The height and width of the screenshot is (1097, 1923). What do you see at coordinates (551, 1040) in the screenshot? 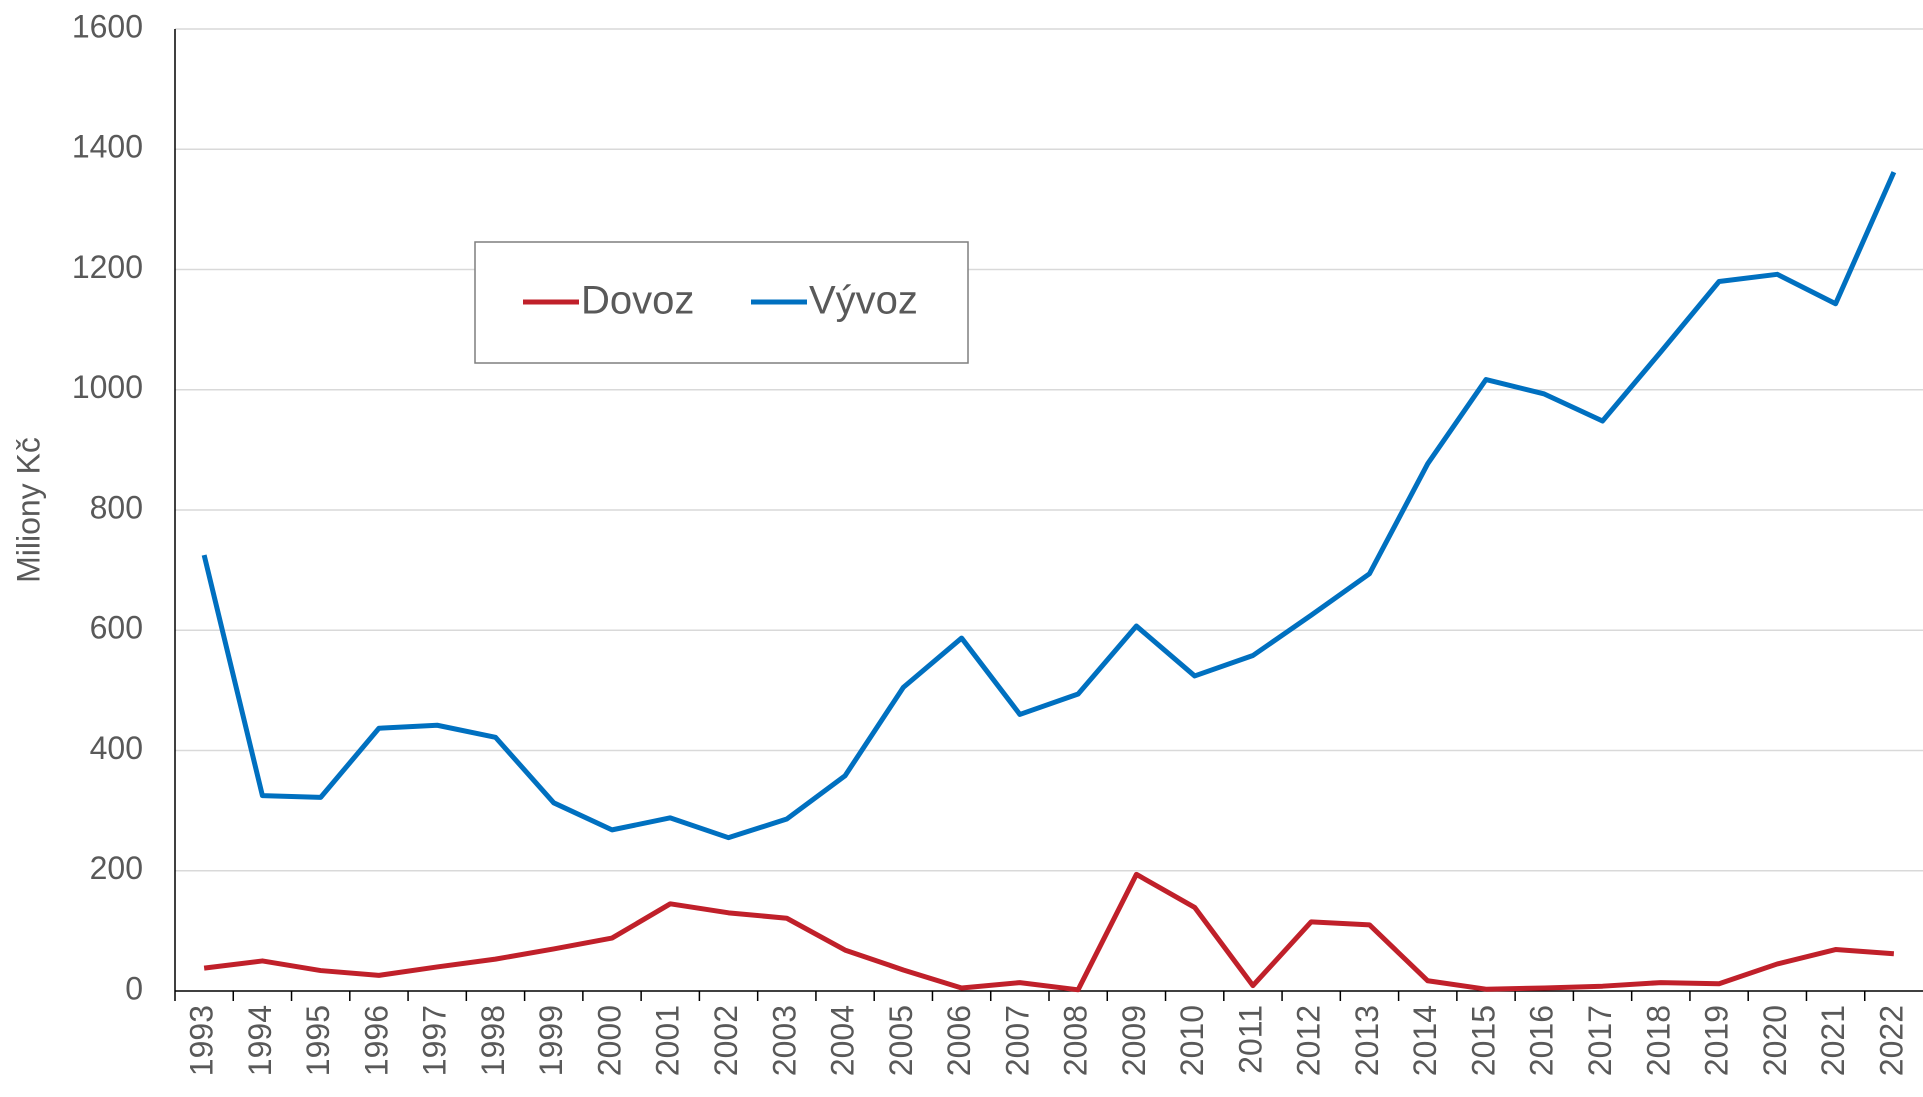
I see `x-tick-label: 1999` at bounding box center [551, 1040].